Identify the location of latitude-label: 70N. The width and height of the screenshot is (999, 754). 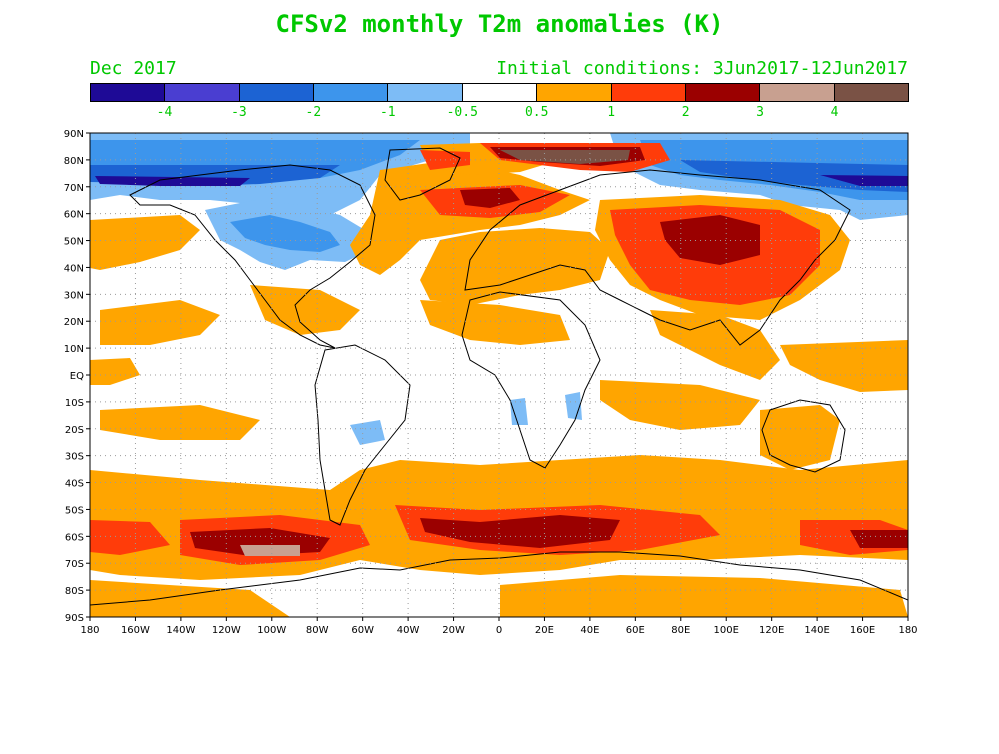
(74, 188).